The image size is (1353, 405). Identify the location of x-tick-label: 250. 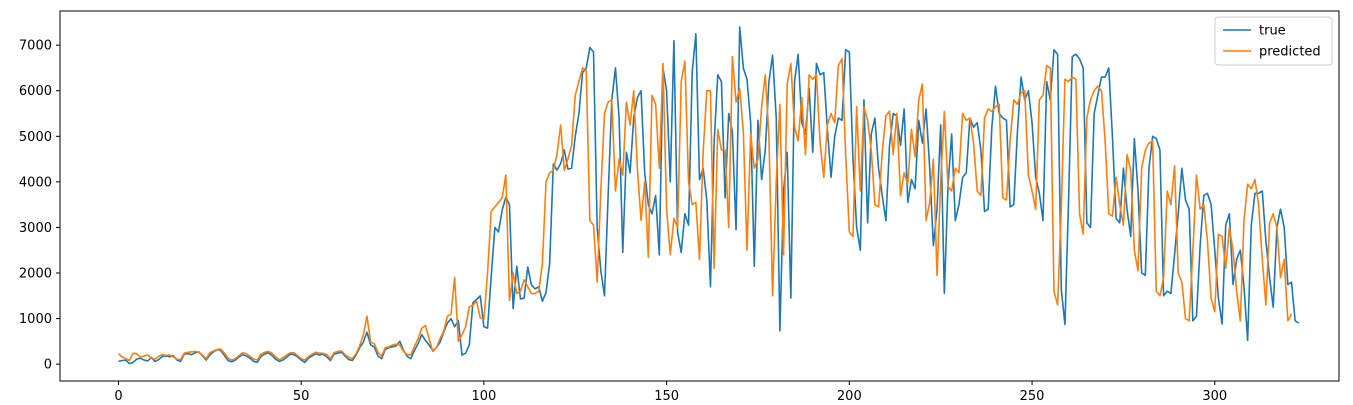
(1032, 396).